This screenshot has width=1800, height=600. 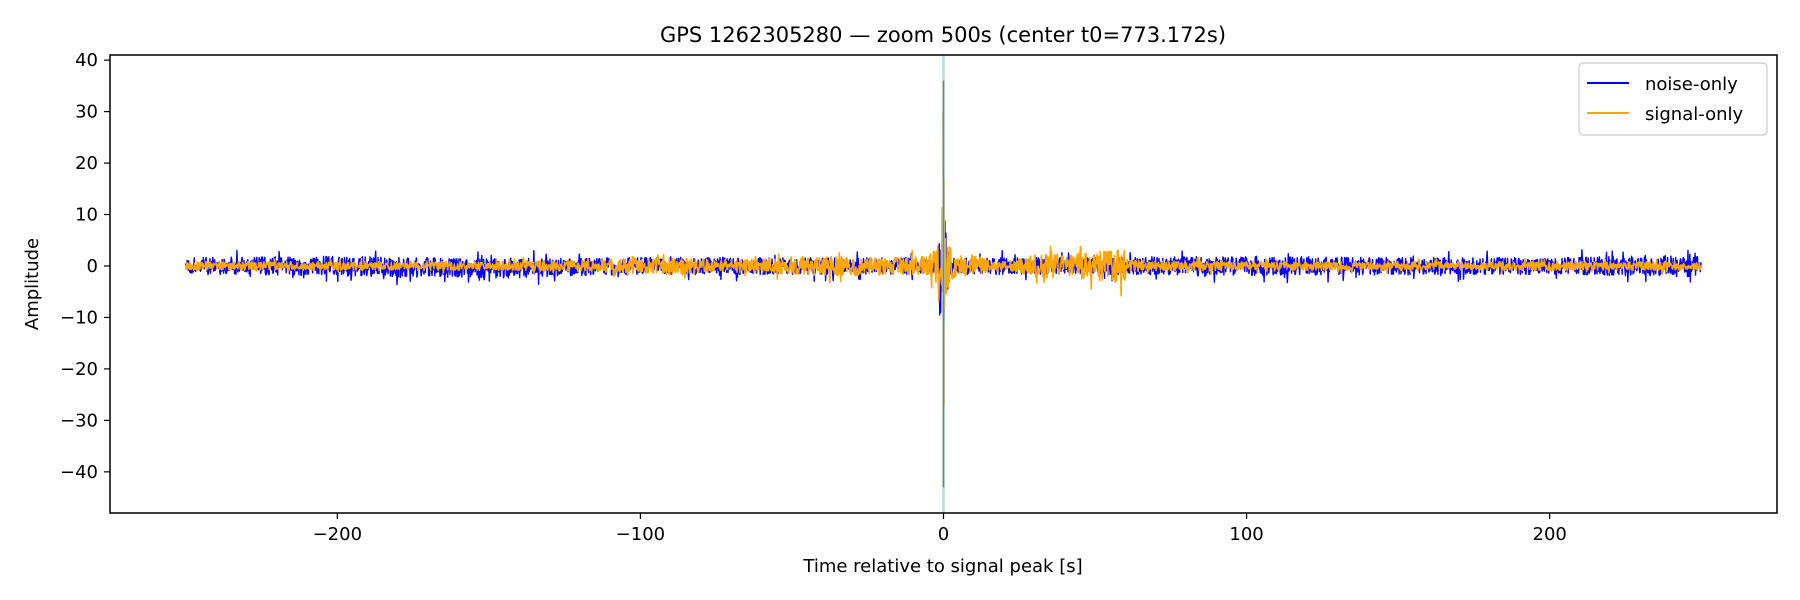 I want to click on legend-box, so click(x=1673, y=99).